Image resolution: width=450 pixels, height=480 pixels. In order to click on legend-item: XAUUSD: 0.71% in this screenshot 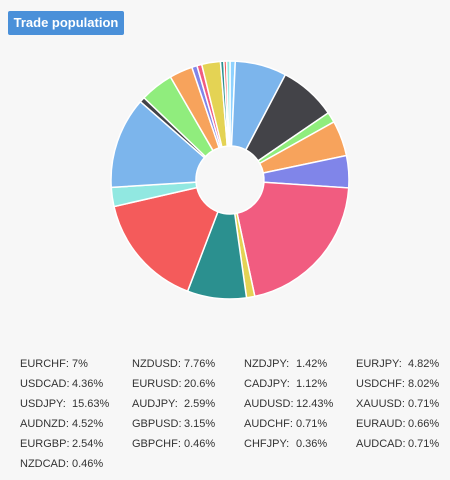, I will do `click(403, 404)`.